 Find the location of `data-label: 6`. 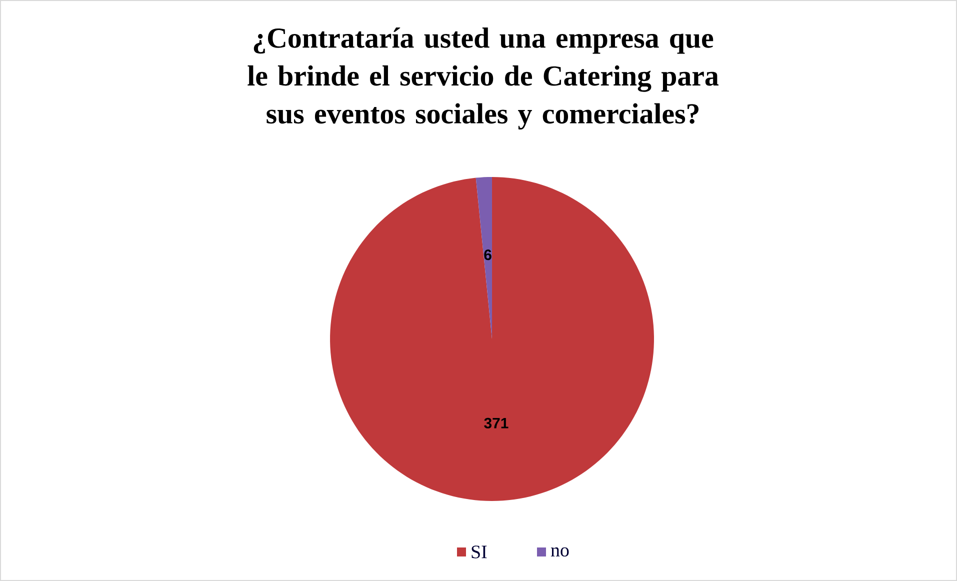

data-label: 6 is located at coordinates (488, 255).